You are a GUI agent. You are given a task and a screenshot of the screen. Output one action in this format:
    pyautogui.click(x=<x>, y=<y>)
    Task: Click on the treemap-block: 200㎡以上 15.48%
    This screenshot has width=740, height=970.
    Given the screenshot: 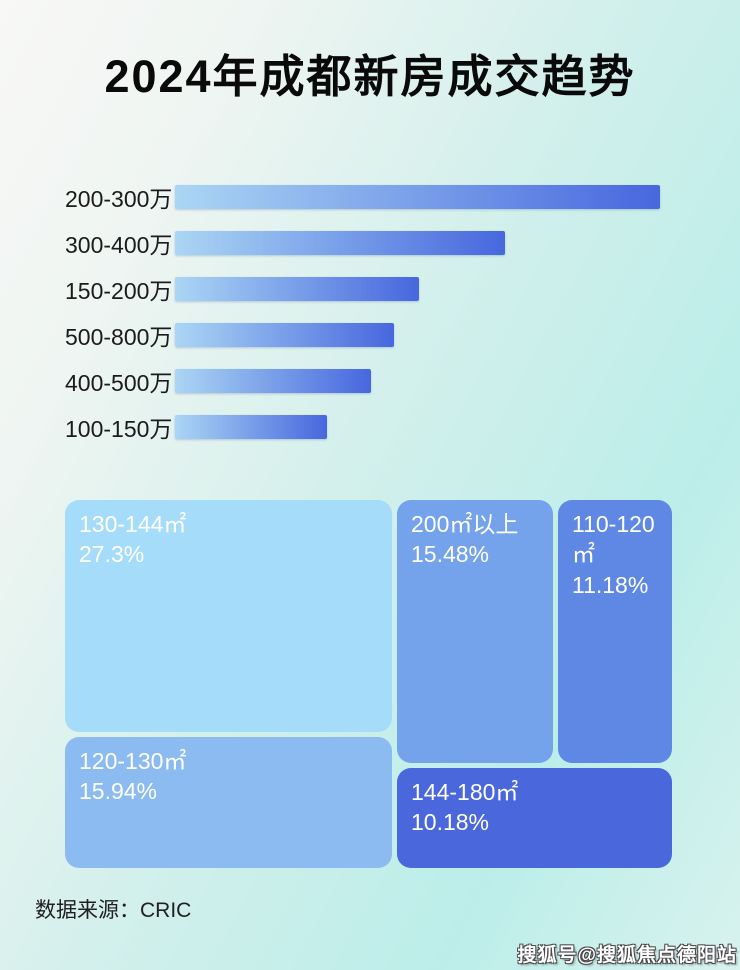 What is the action you would take?
    pyautogui.click(x=475, y=631)
    